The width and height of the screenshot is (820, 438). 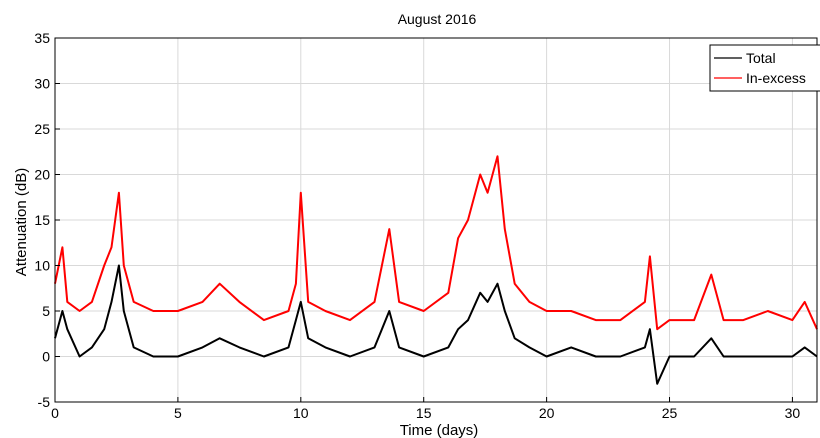 I want to click on y-tick-label: 25, so click(x=42, y=129).